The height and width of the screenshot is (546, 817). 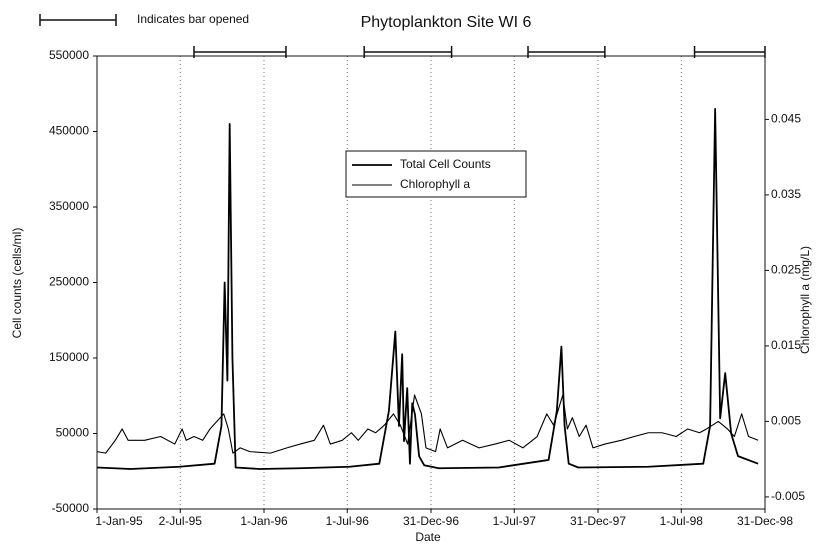 I want to click on y-tick-label: -50000, so click(x=71, y=508).